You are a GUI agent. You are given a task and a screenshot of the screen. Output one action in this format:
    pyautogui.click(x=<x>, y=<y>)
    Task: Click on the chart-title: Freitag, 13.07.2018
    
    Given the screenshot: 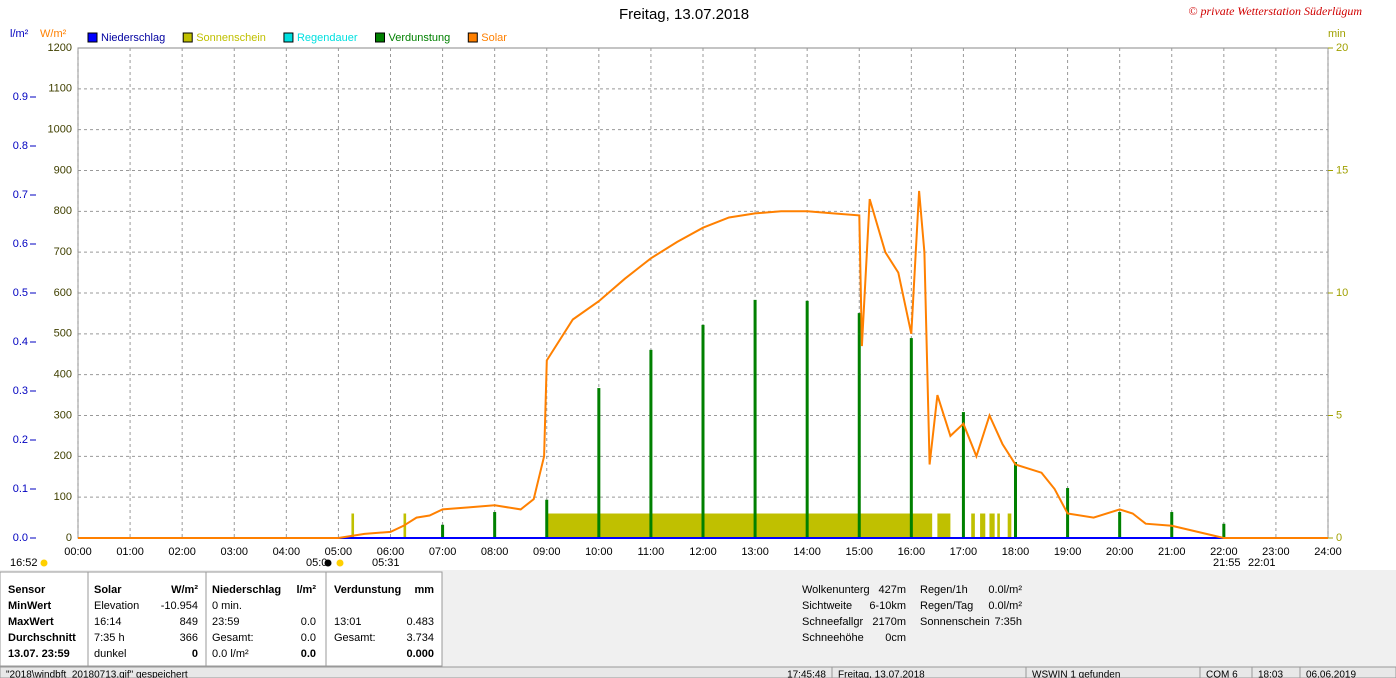 What is the action you would take?
    pyautogui.click(x=684, y=14)
    